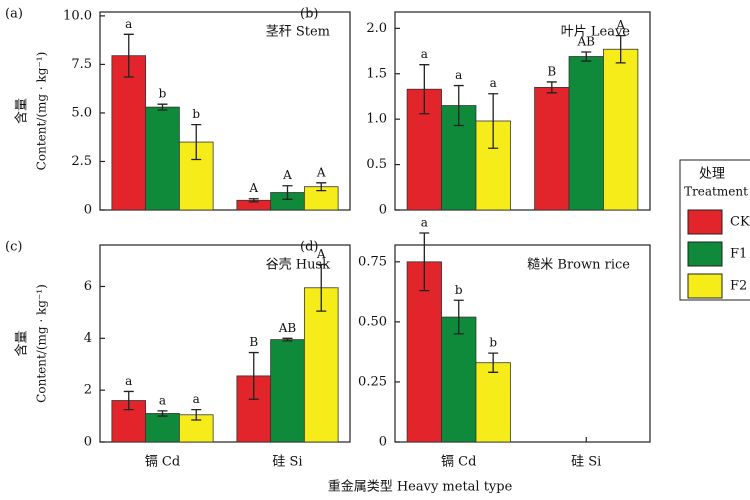 The height and width of the screenshot is (500, 750). What do you see at coordinates (738, 254) in the screenshot?
I see `legend-label: F1` at bounding box center [738, 254].